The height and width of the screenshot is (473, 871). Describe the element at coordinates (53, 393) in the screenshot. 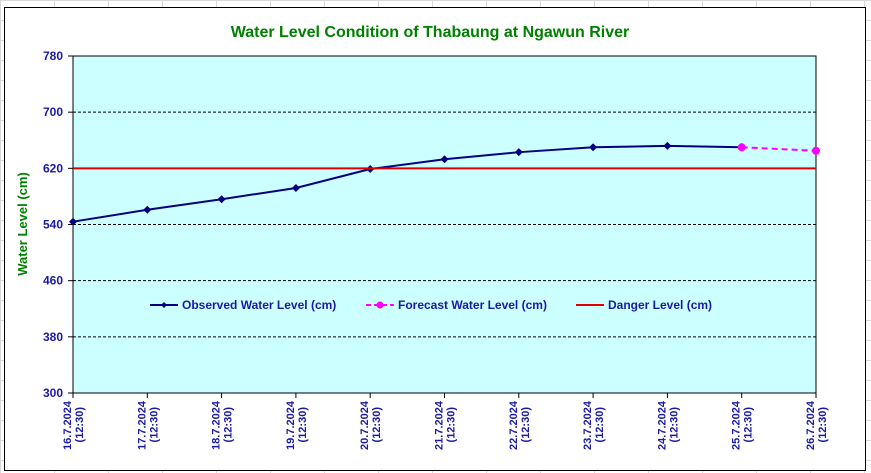

I see `y-tick-label: 300` at that location.